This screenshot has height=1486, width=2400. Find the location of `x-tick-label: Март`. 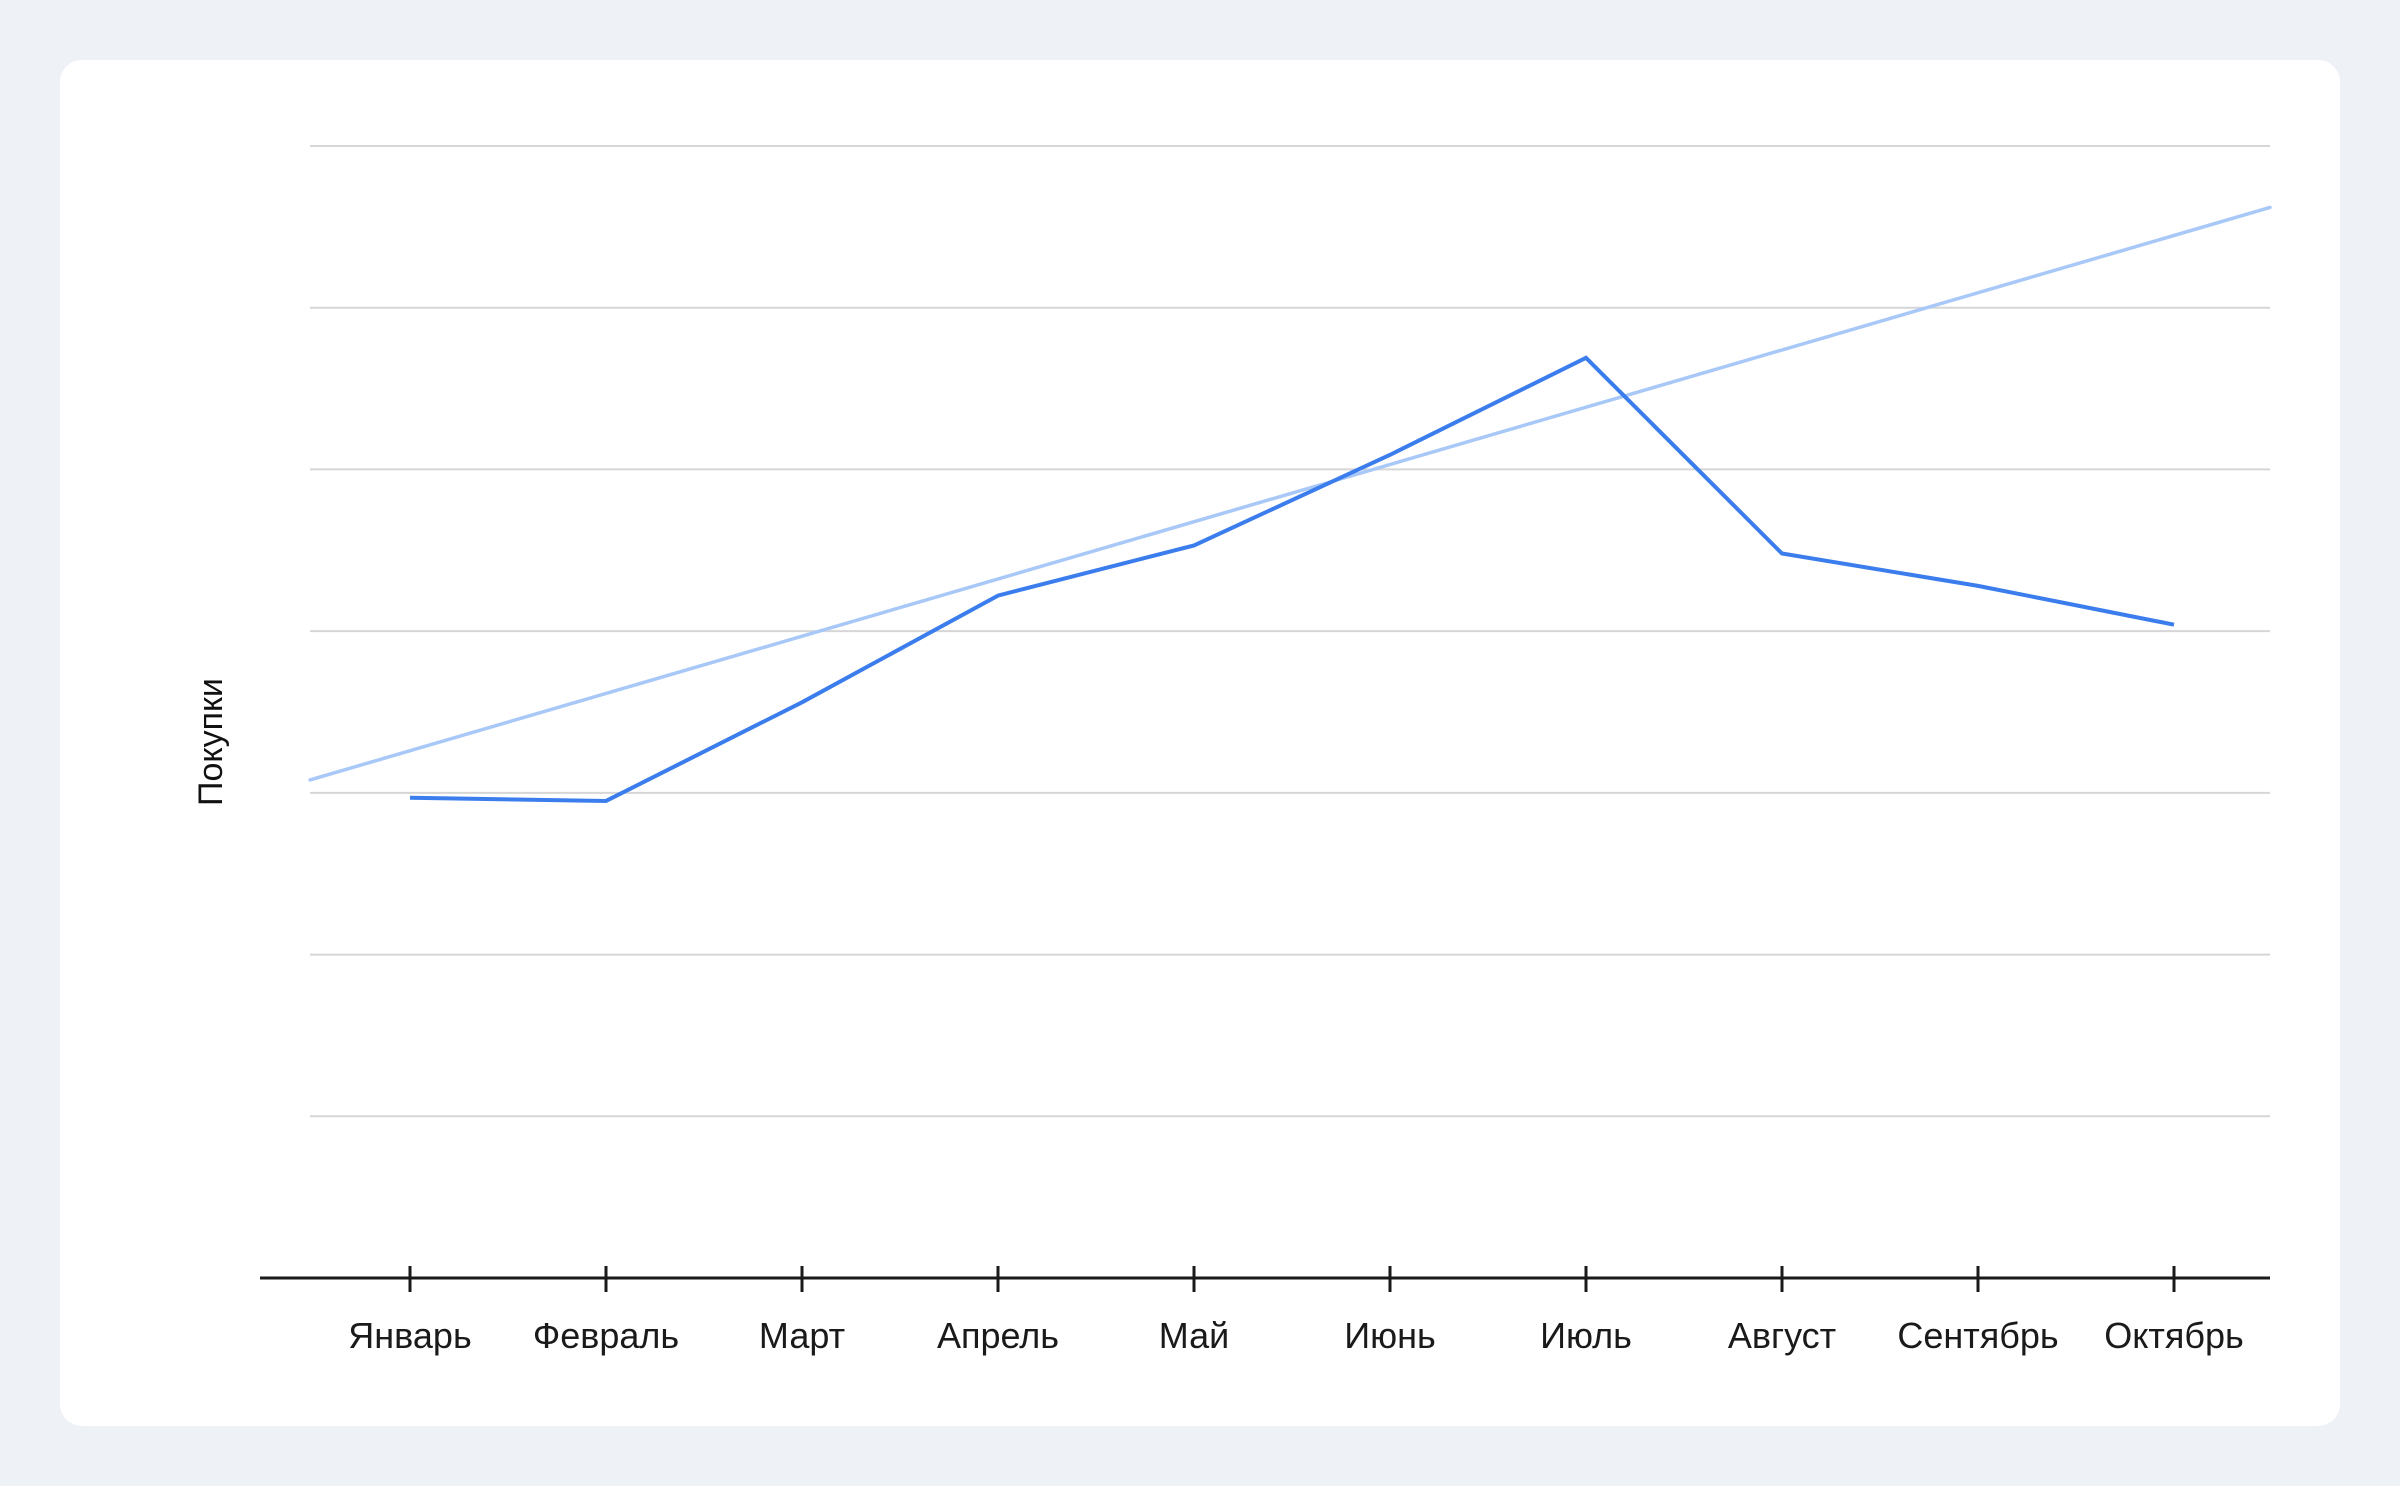

x-tick-label: Март is located at coordinates (802, 1335).